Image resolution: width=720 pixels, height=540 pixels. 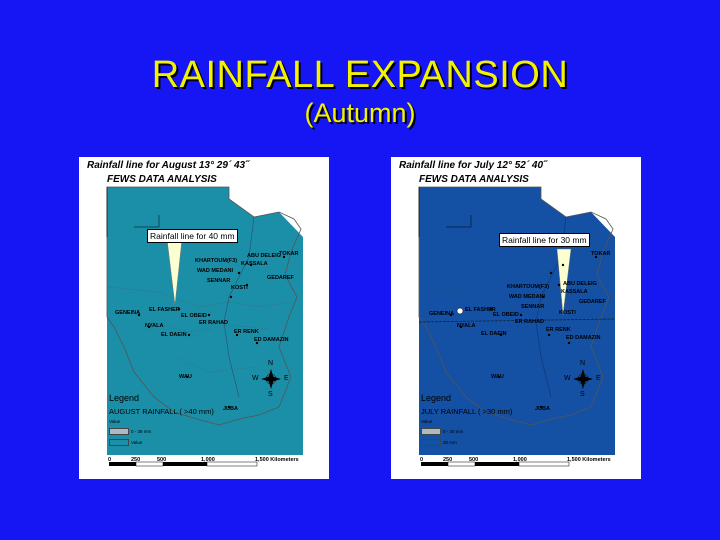 I want to click on slide-subtitle: (Autumn), so click(x=360, y=113).